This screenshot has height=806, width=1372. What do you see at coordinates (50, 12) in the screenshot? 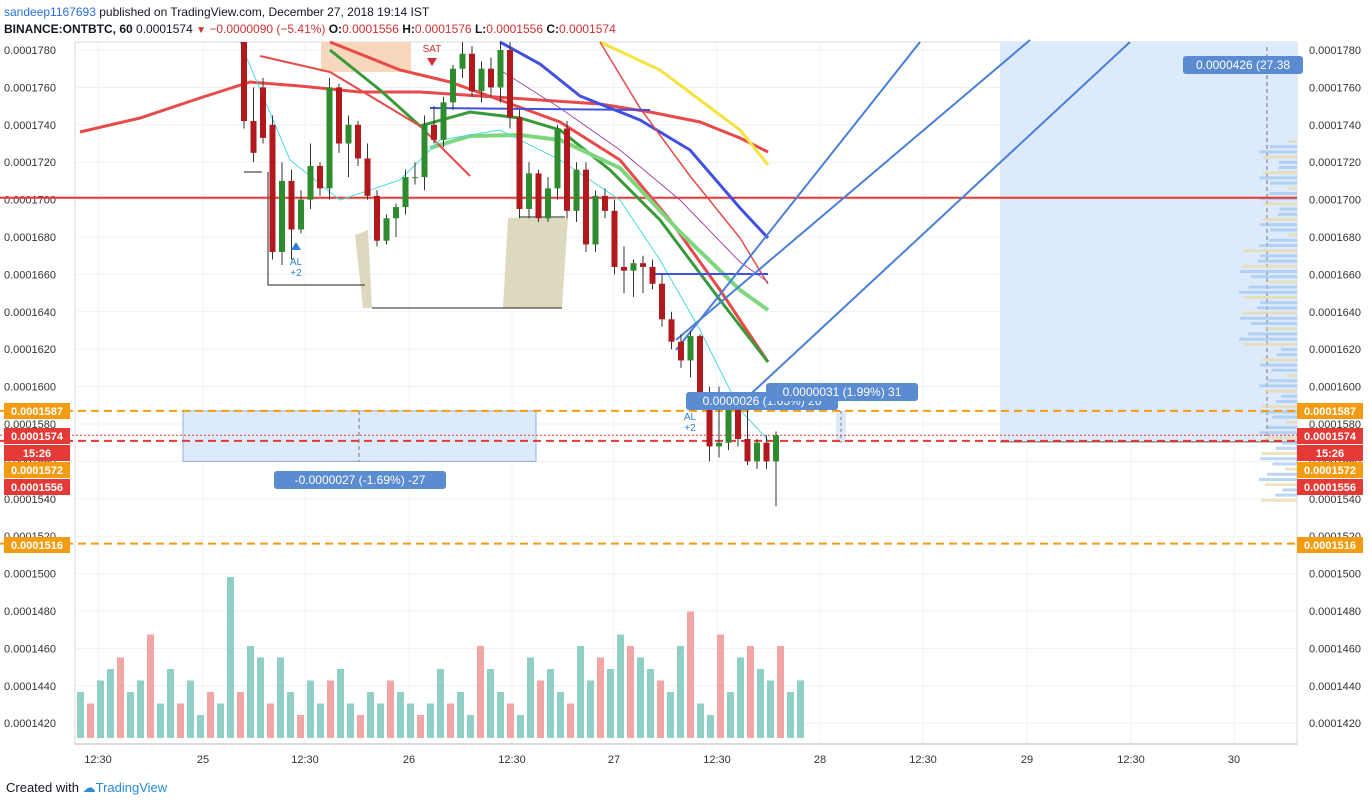
I see `author-link: sandeep1167693` at bounding box center [50, 12].